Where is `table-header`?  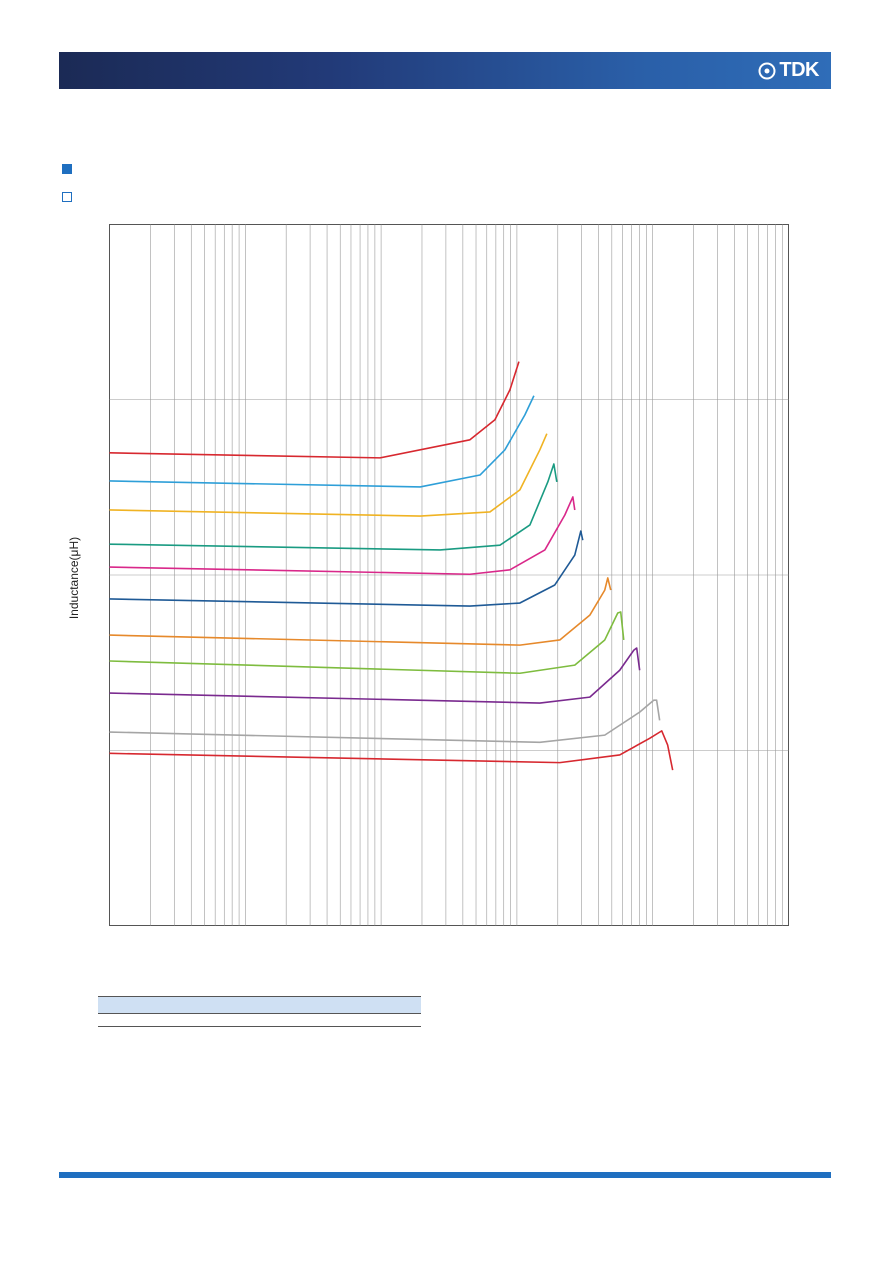
table-header is located at coordinates (259, 1005).